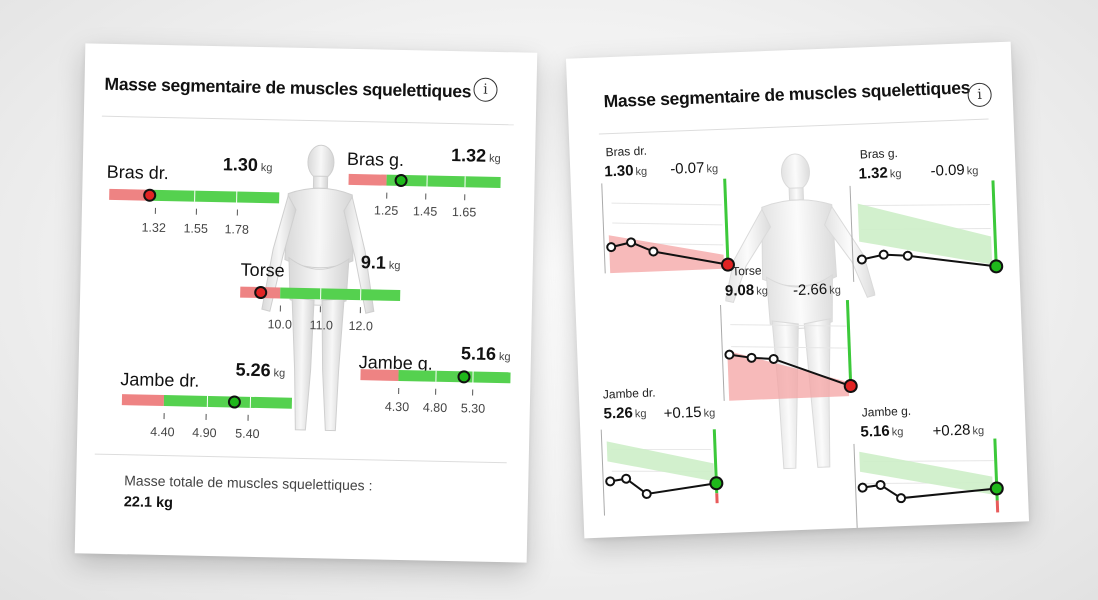  What do you see at coordinates (625, 413) in the screenshot?
I see `segment-value-right-leg: 5.26kg` at bounding box center [625, 413].